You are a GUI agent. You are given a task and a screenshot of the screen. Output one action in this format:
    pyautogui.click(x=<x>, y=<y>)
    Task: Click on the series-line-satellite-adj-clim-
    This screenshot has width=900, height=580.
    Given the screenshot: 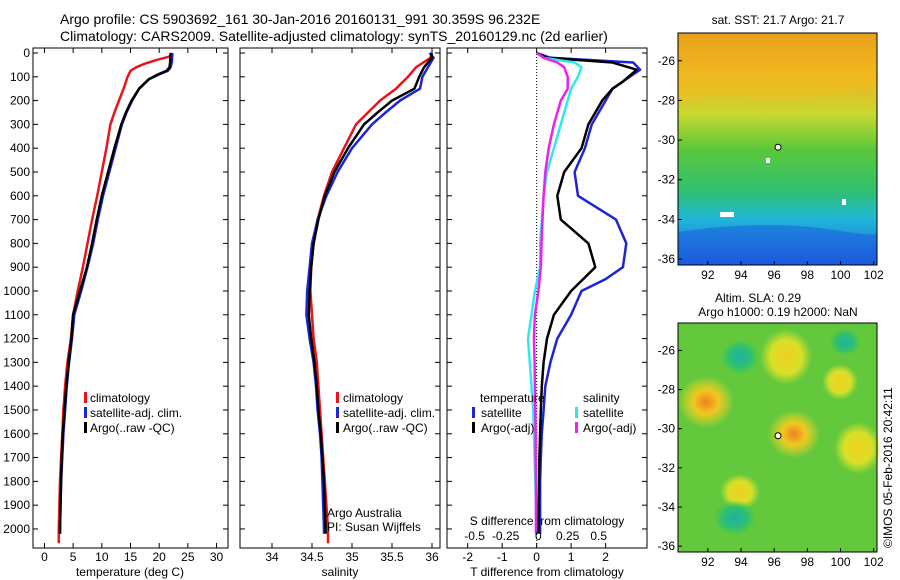 What is the action you would take?
    pyautogui.click(x=370, y=293)
    